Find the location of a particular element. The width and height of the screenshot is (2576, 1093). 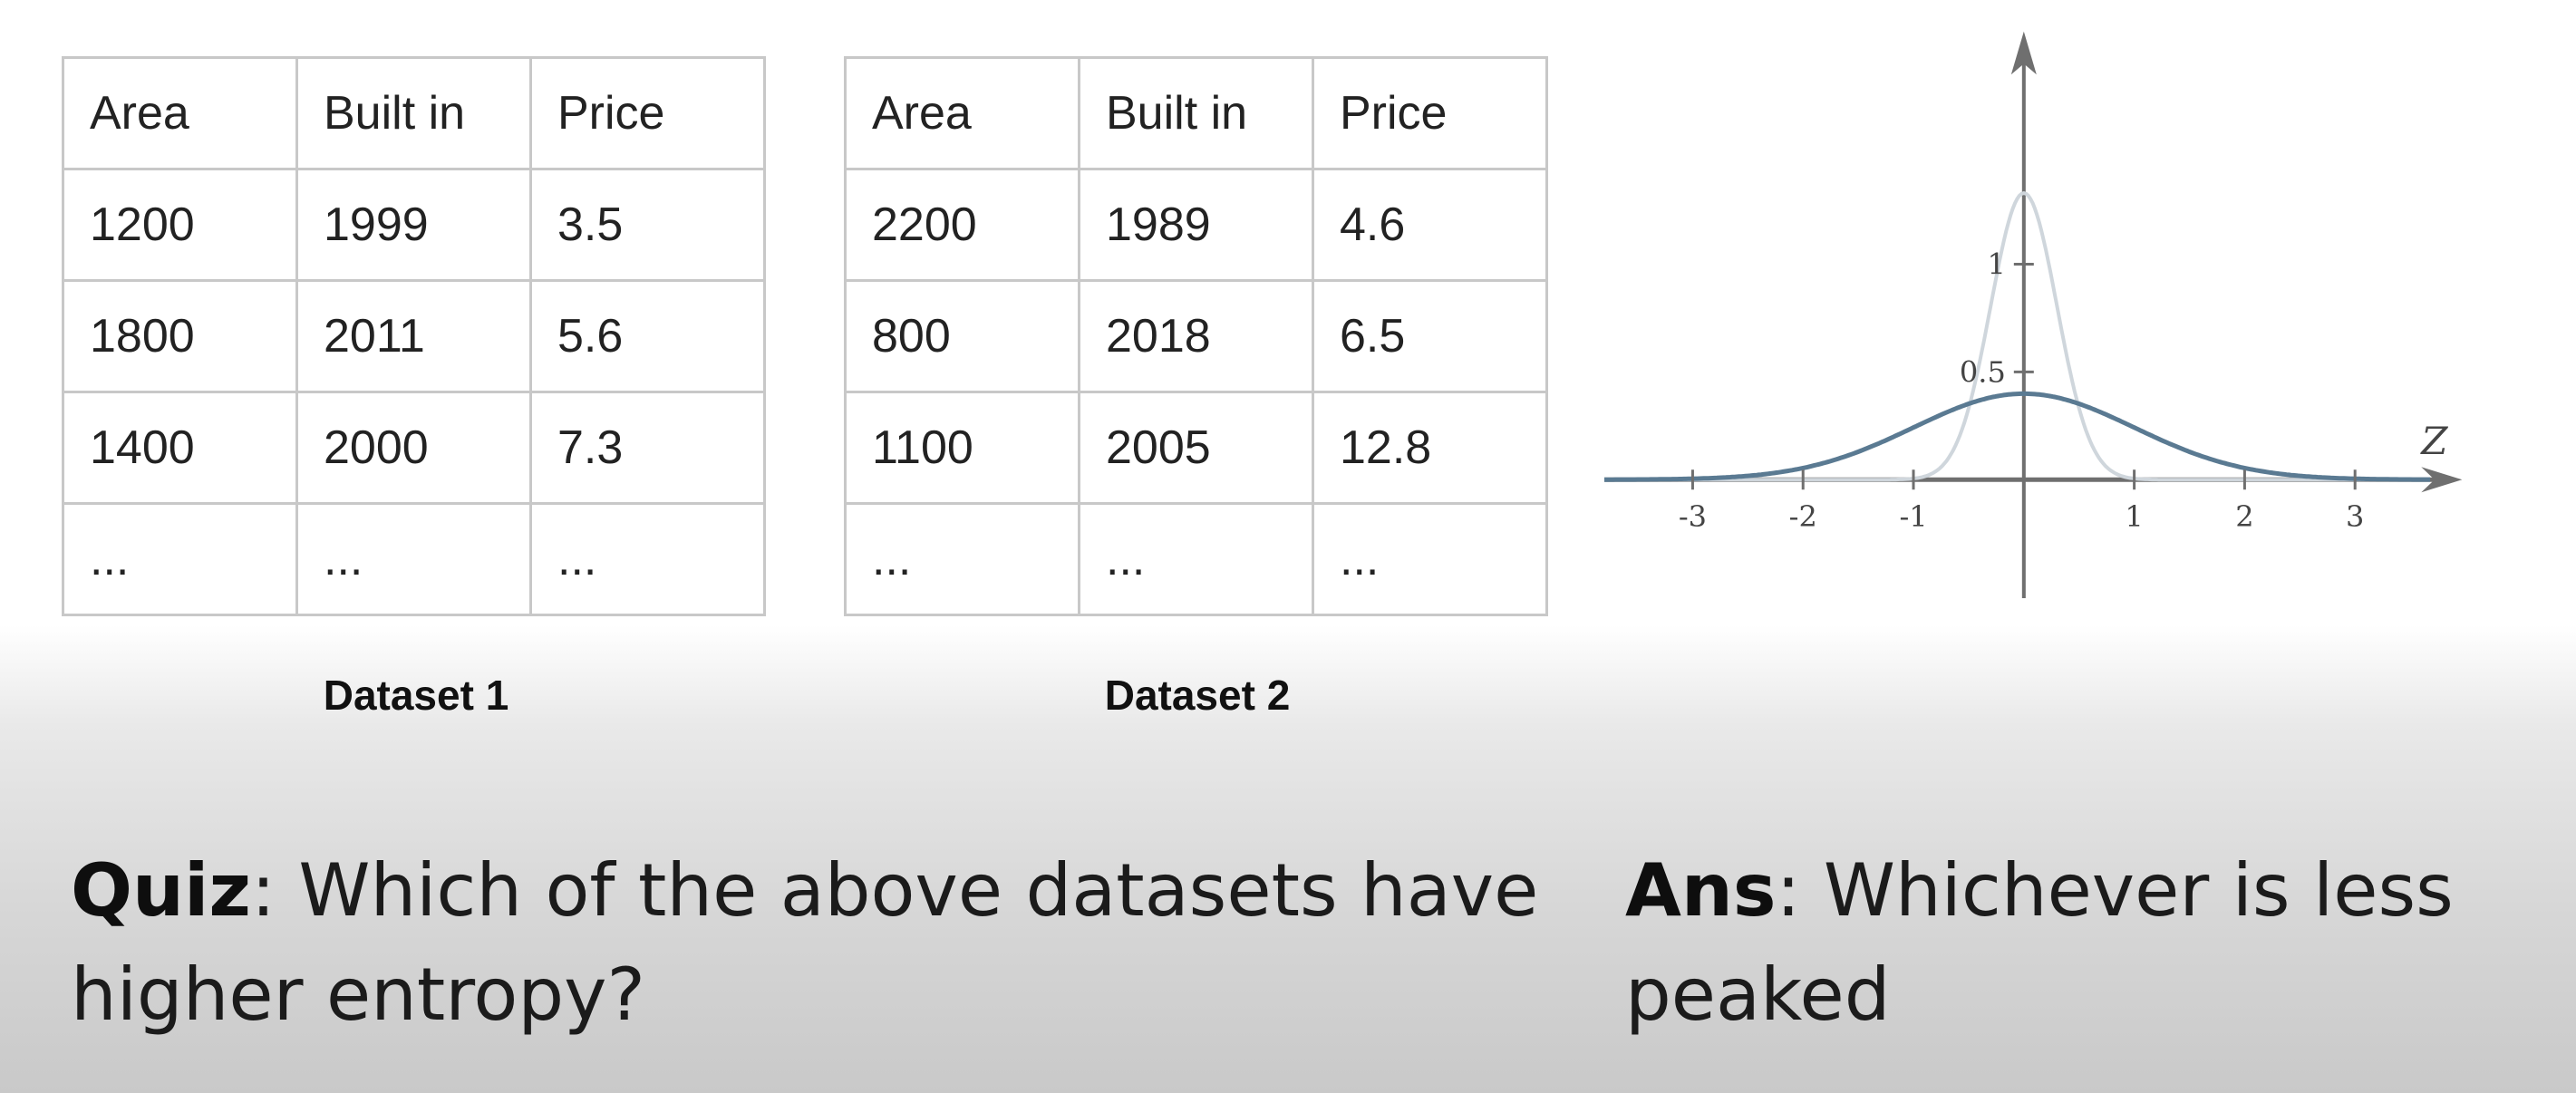

x-tick-label: -2 is located at coordinates (1803, 517).